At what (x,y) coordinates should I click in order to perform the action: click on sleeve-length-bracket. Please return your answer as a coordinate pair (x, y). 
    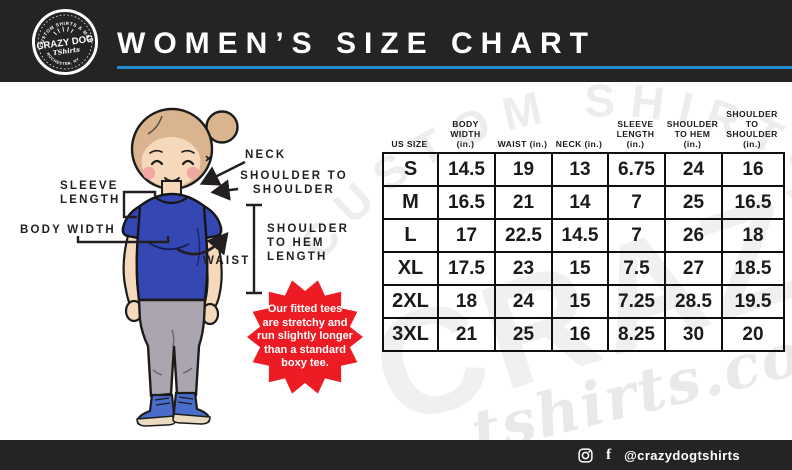
    Looking at the image, I should click on (139, 204).